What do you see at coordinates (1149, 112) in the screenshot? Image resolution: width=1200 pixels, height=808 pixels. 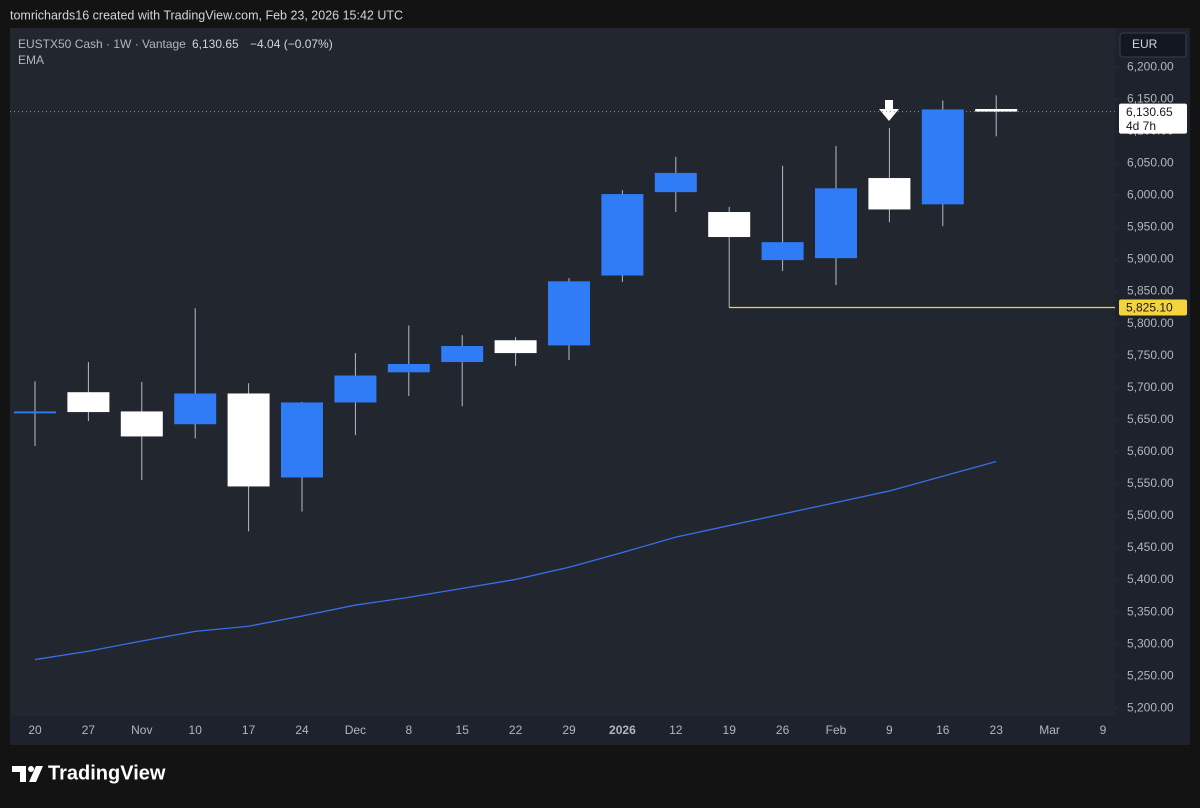 I see `last-price-tag-label: 6,130.65` at bounding box center [1149, 112].